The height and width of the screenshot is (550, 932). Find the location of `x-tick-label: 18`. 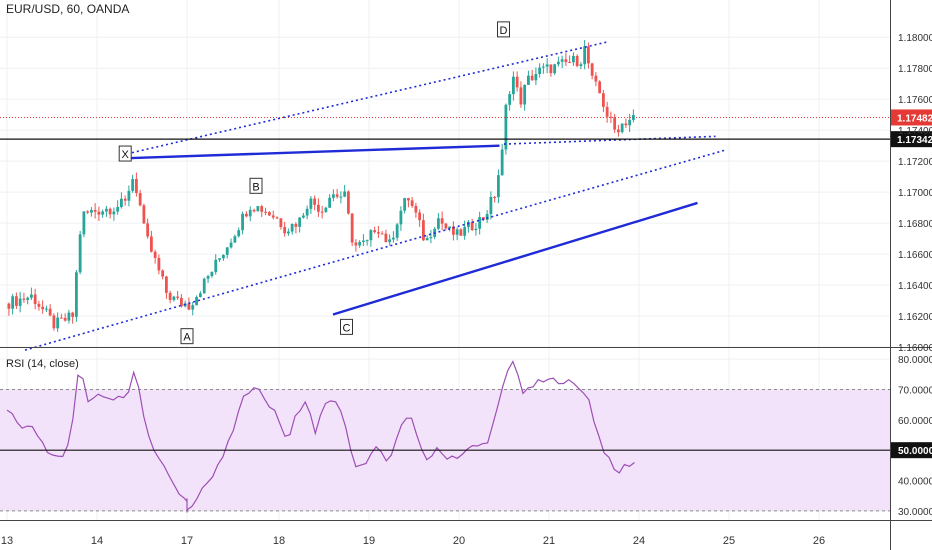

x-tick-label: 18 is located at coordinates (279, 541).